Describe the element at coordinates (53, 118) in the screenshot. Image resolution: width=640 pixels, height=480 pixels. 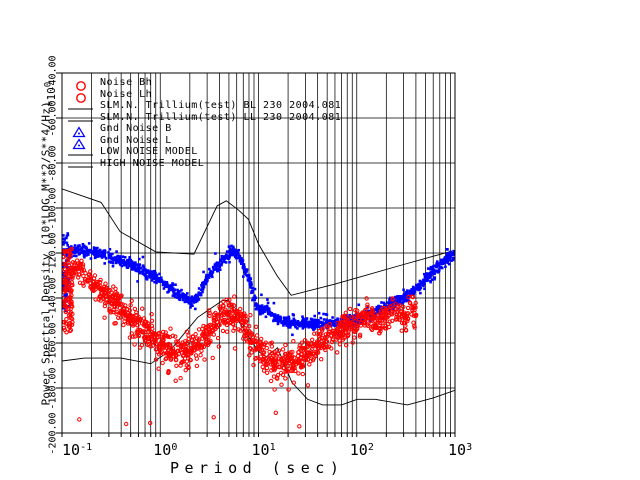
I see `y-tick-label: -60.00` at that location.